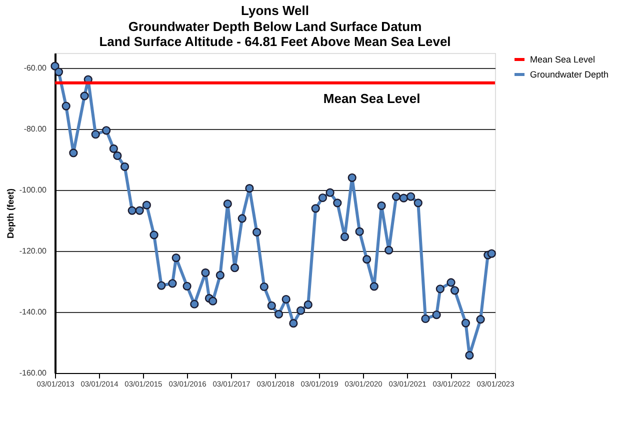 The image size is (639, 441). What do you see at coordinates (275, 10) in the screenshot?
I see `chart-title: Lyons Well` at bounding box center [275, 10].